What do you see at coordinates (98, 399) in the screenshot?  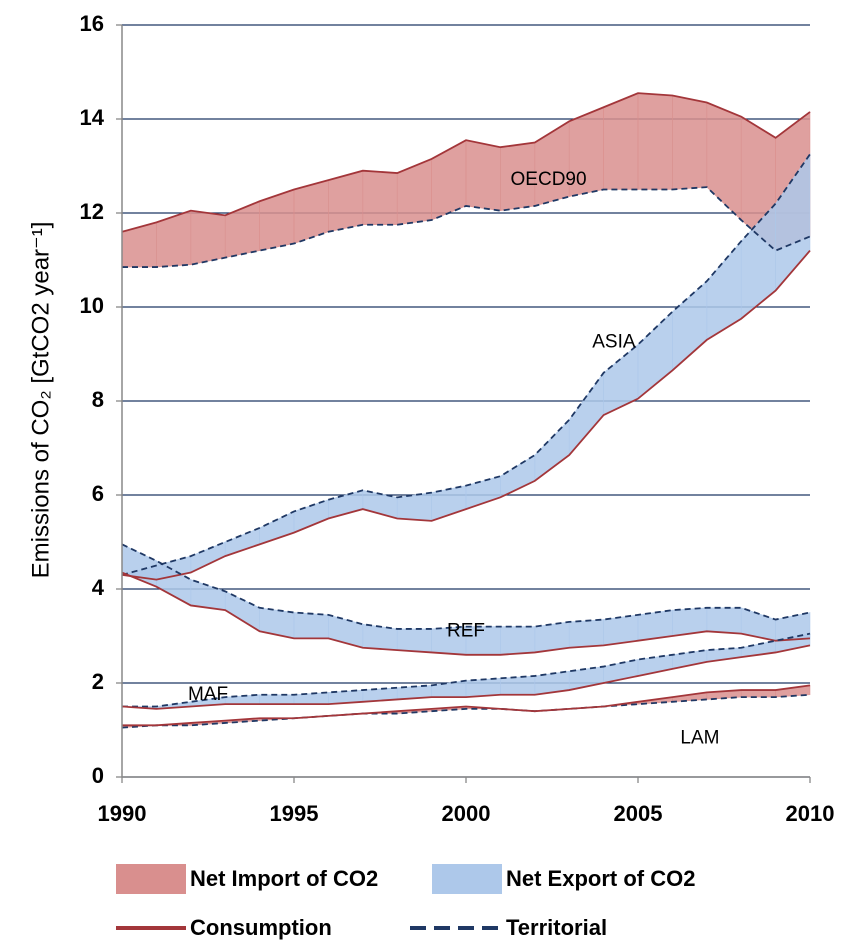 I see `y-tick-label: 8` at bounding box center [98, 399].